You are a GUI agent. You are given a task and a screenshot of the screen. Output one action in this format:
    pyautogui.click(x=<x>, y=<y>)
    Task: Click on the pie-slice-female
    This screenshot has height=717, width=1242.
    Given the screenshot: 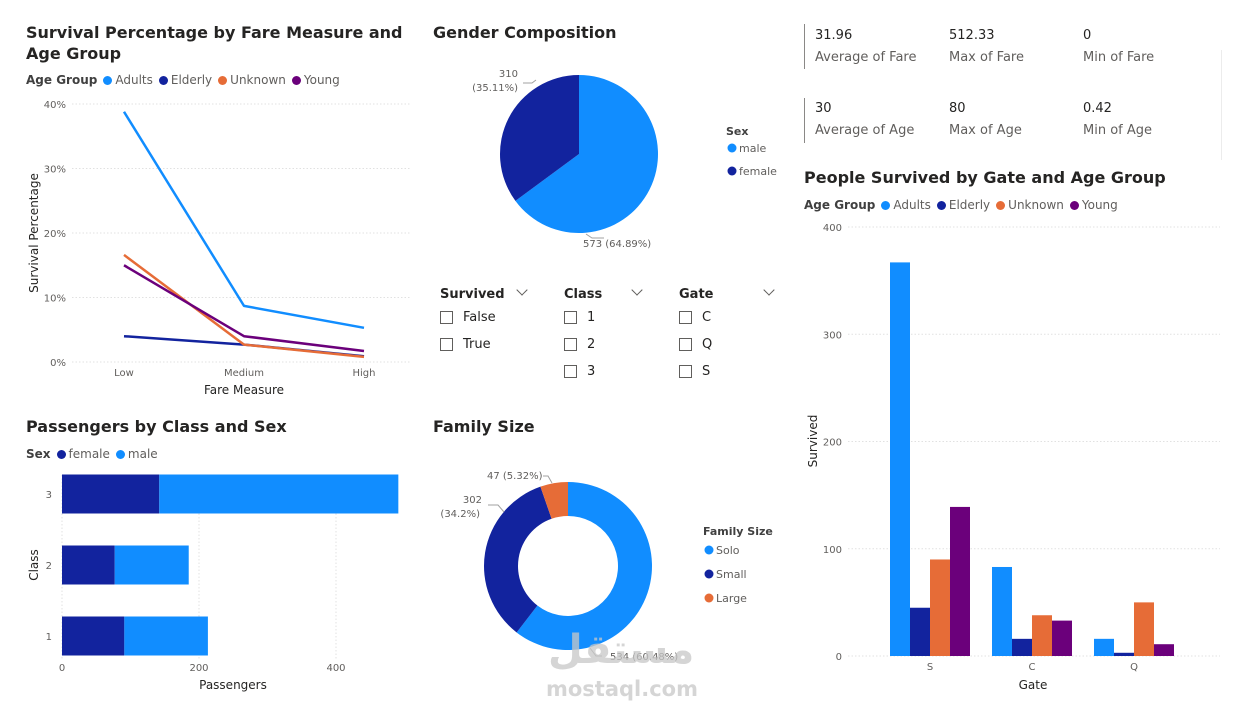 What is the action you would take?
    pyautogui.click(x=539, y=138)
    